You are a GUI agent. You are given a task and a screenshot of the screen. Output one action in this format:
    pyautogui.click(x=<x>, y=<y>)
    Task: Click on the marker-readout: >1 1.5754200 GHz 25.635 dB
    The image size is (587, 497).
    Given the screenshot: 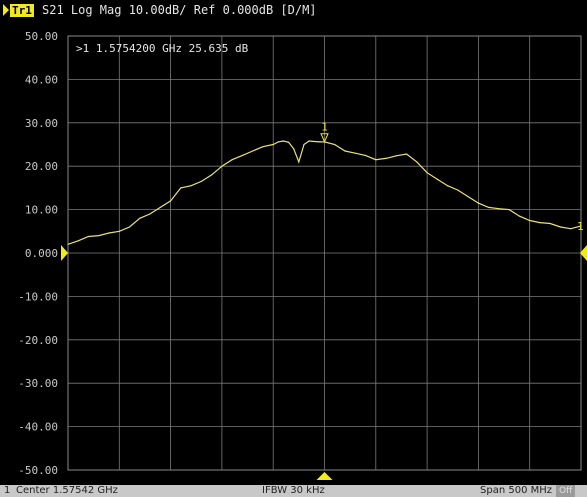 What is the action you would take?
    pyautogui.click(x=162, y=48)
    